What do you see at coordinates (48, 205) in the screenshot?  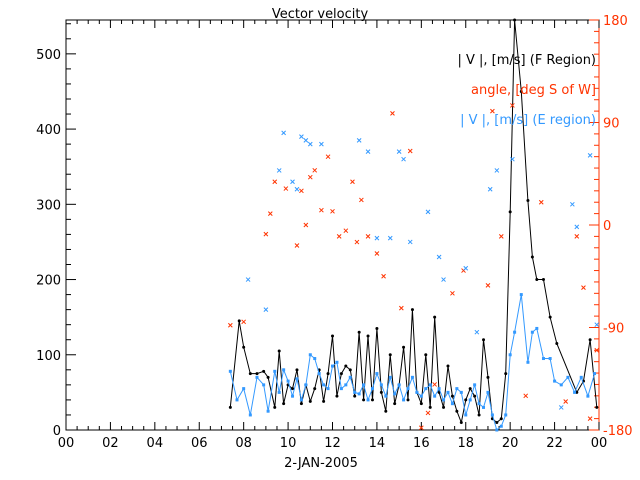 I see `y-left-tick-label: 300` at bounding box center [48, 205].